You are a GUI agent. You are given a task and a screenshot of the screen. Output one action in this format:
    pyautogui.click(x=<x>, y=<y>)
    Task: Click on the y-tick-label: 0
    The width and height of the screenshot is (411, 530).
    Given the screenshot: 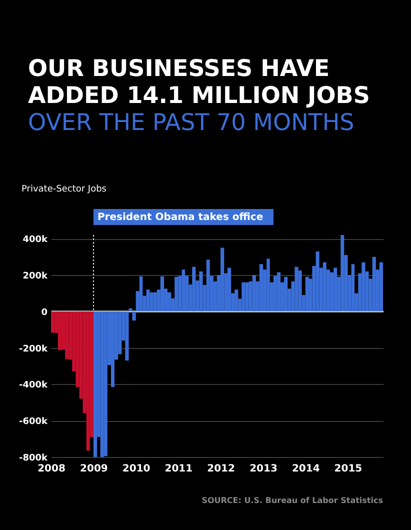 What is the action you would take?
    pyautogui.click(x=44, y=313)
    